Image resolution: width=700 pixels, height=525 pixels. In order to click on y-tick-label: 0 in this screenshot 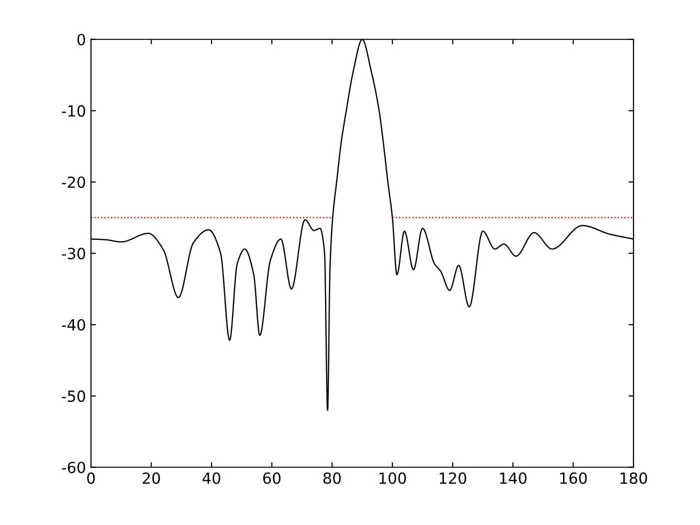, I will do `click(81, 40)`.